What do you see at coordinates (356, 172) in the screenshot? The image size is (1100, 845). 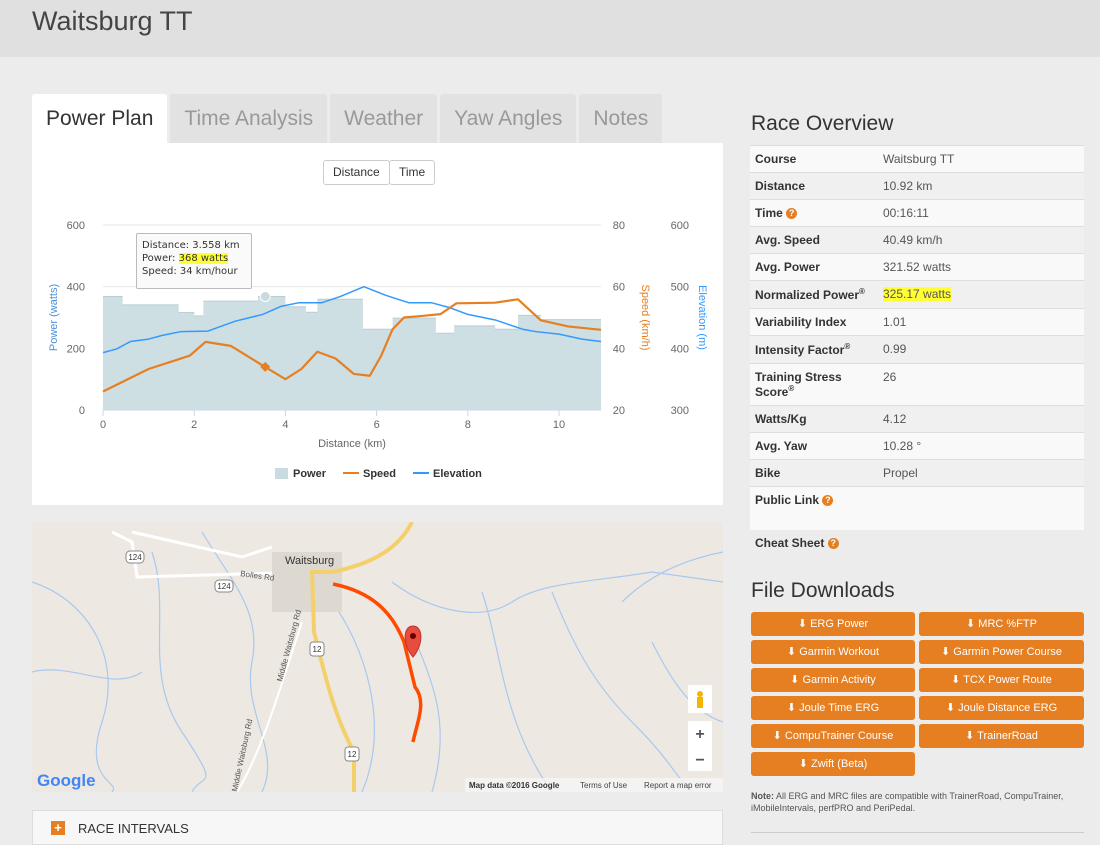 I see `distance-toggle-button: Distance` at bounding box center [356, 172].